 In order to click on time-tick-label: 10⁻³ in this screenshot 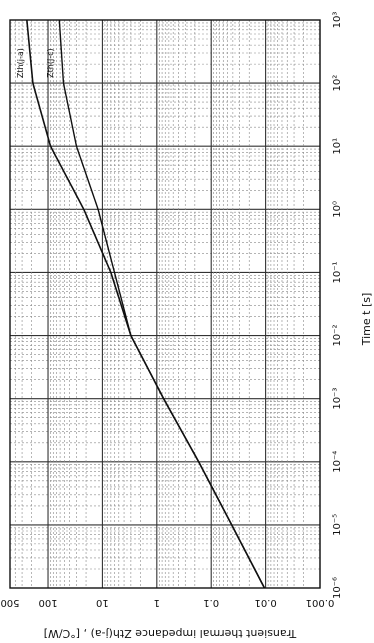, I will do `click(337, 399)`.